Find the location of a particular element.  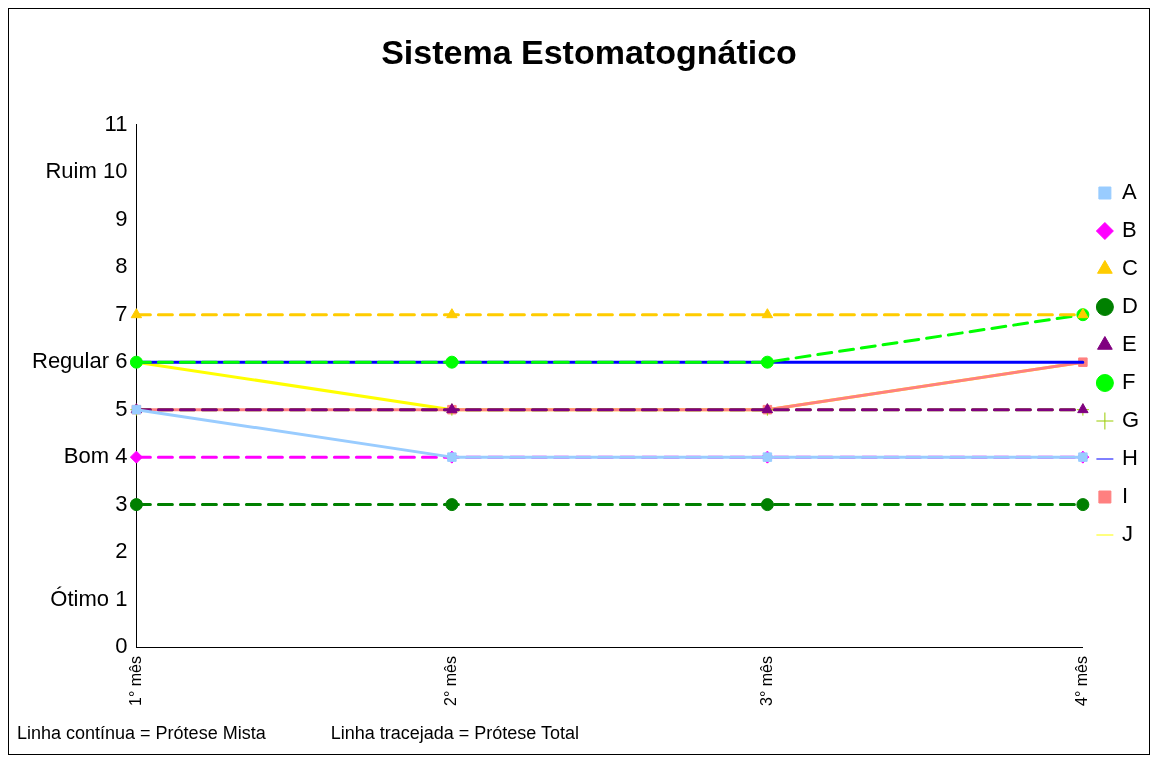

y-tick-label: 5 is located at coordinates (121, 408).